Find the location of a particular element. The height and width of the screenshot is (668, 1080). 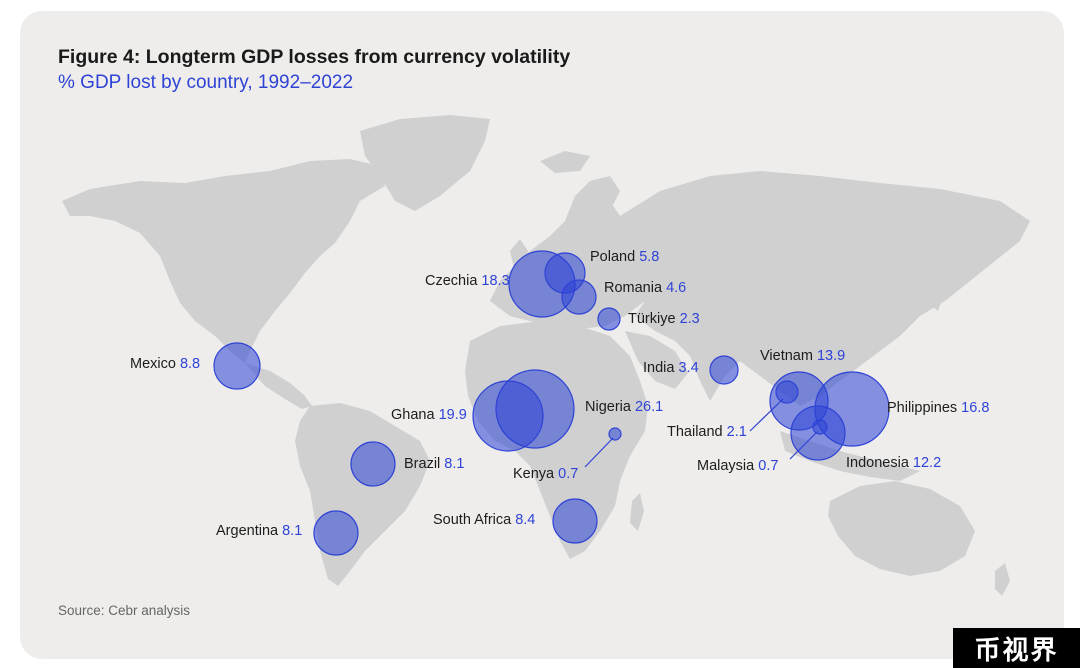

label-ghana: Ghana 19.9 is located at coordinates (429, 415).